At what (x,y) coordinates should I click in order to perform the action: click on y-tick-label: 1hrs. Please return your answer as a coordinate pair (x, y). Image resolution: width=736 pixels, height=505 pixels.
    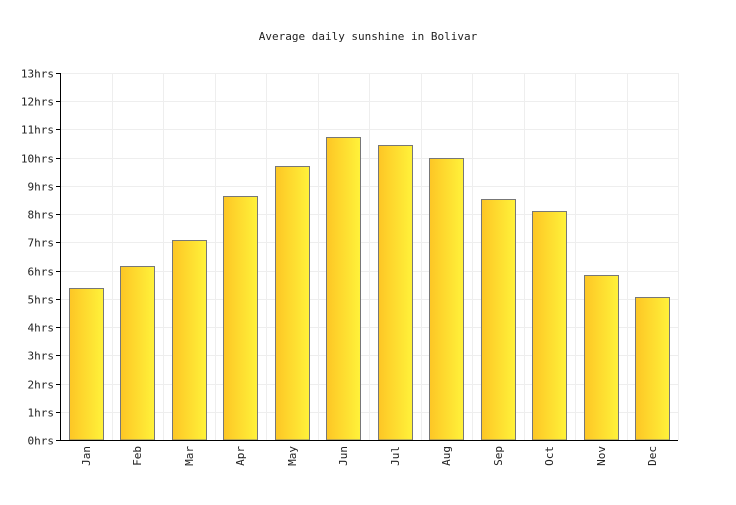
    Looking at the image, I should click on (41, 413).